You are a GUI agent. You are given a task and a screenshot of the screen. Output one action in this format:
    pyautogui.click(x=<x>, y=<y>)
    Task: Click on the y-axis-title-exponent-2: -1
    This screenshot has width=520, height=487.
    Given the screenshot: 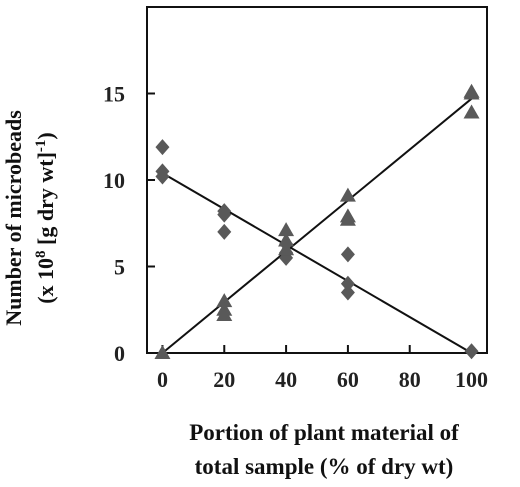 What is the action you would take?
    pyautogui.click(x=41, y=146)
    